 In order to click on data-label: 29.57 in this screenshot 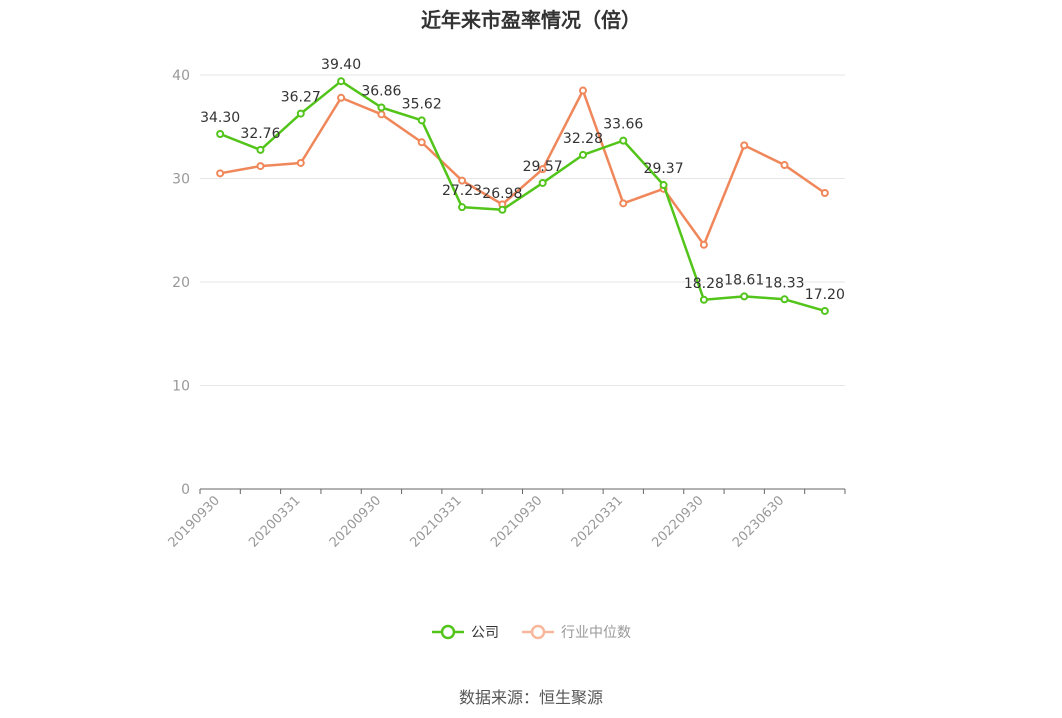, I will do `click(543, 167)`.